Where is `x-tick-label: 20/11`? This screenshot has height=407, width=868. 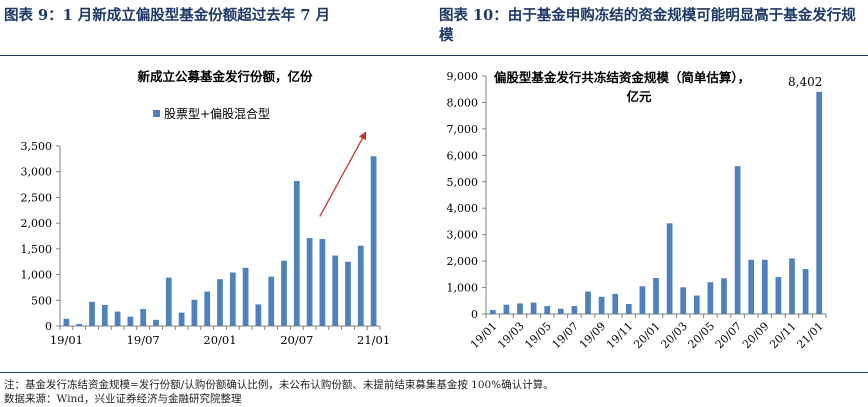
x-tick-label: 20/11 is located at coordinates (783, 336).